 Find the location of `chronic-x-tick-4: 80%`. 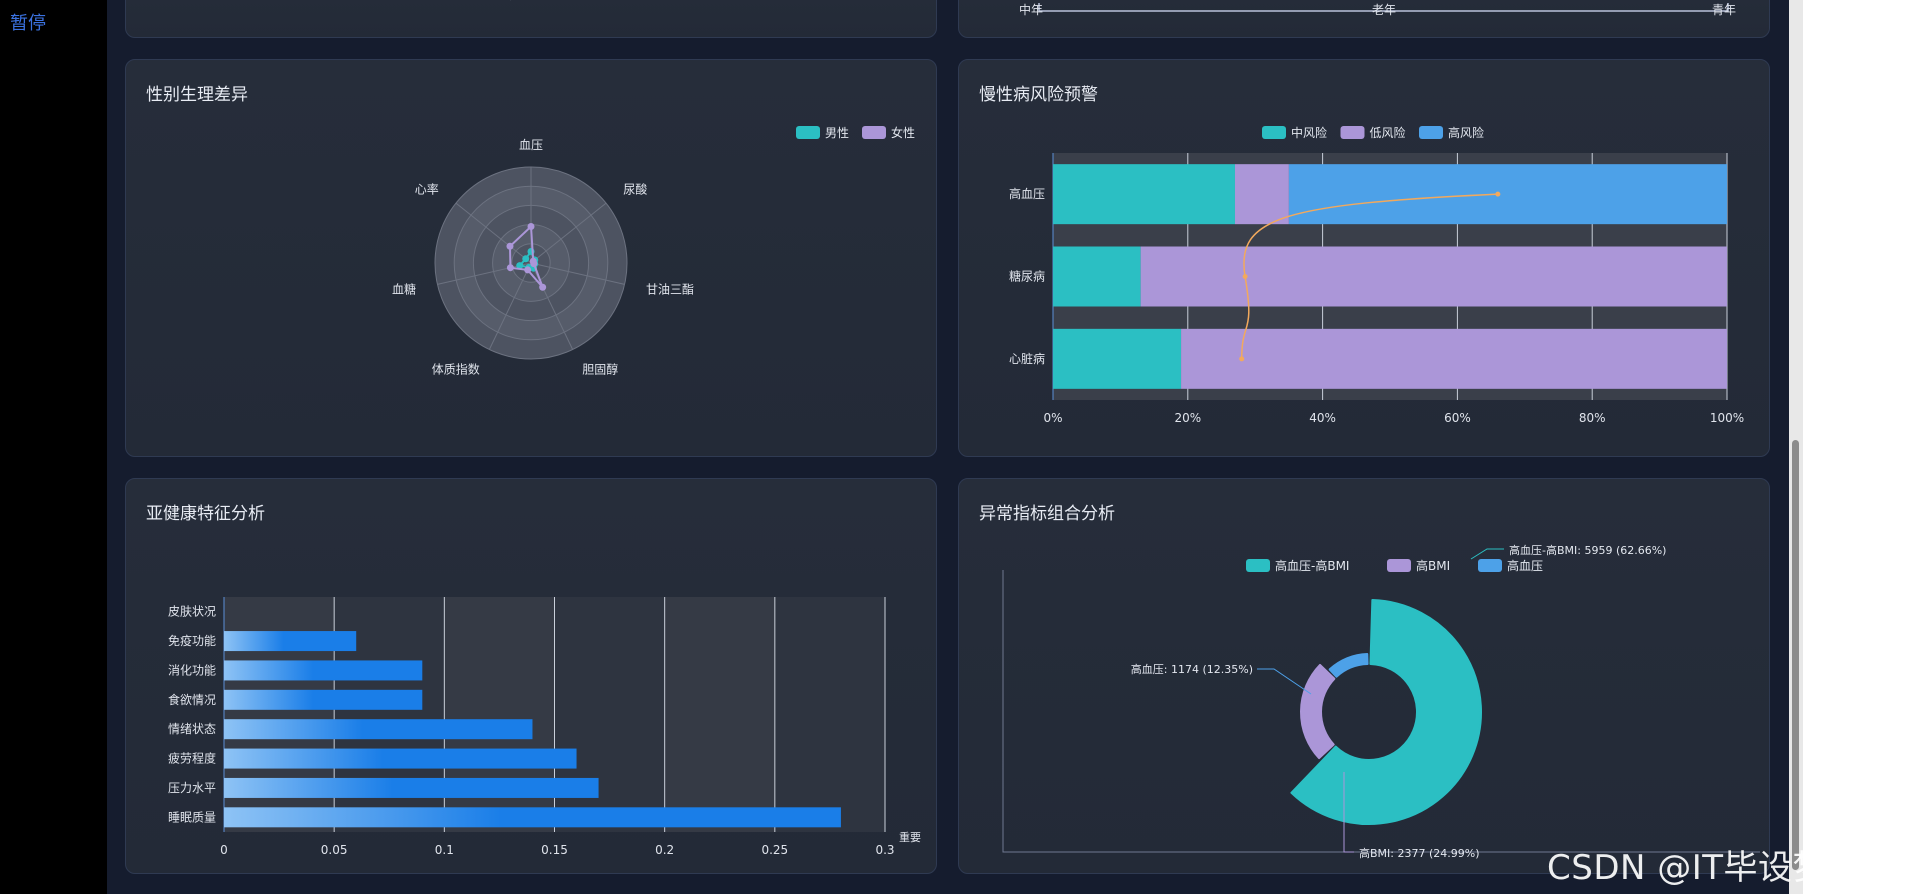

chronic-x-tick-4: 80% is located at coordinates (1592, 418).